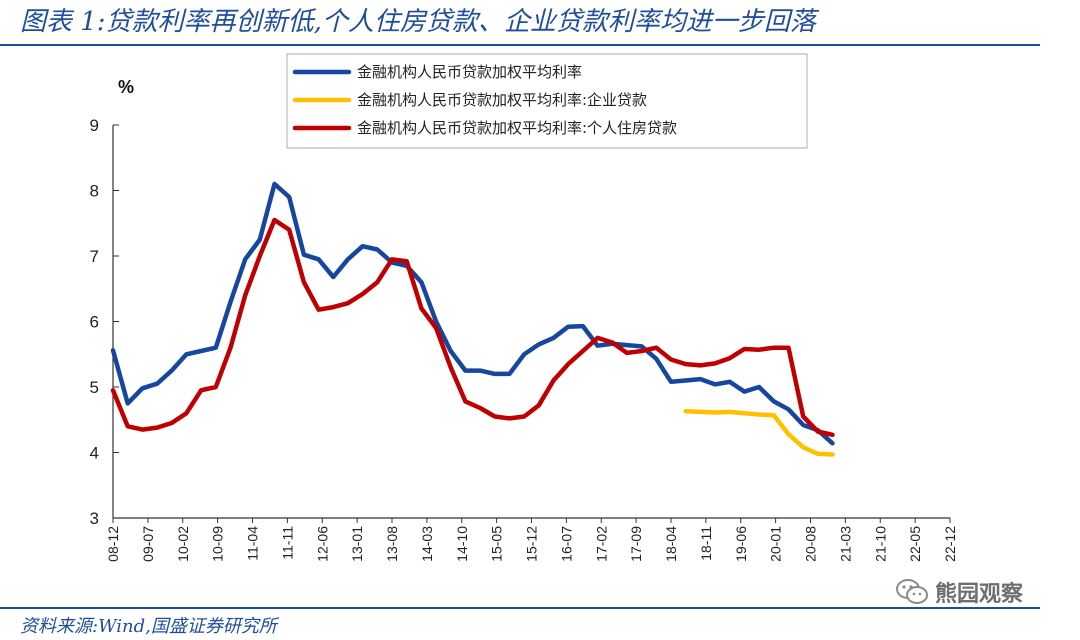 The image size is (1080, 640). I want to click on y-tick-label: 5, so click(94, 387).